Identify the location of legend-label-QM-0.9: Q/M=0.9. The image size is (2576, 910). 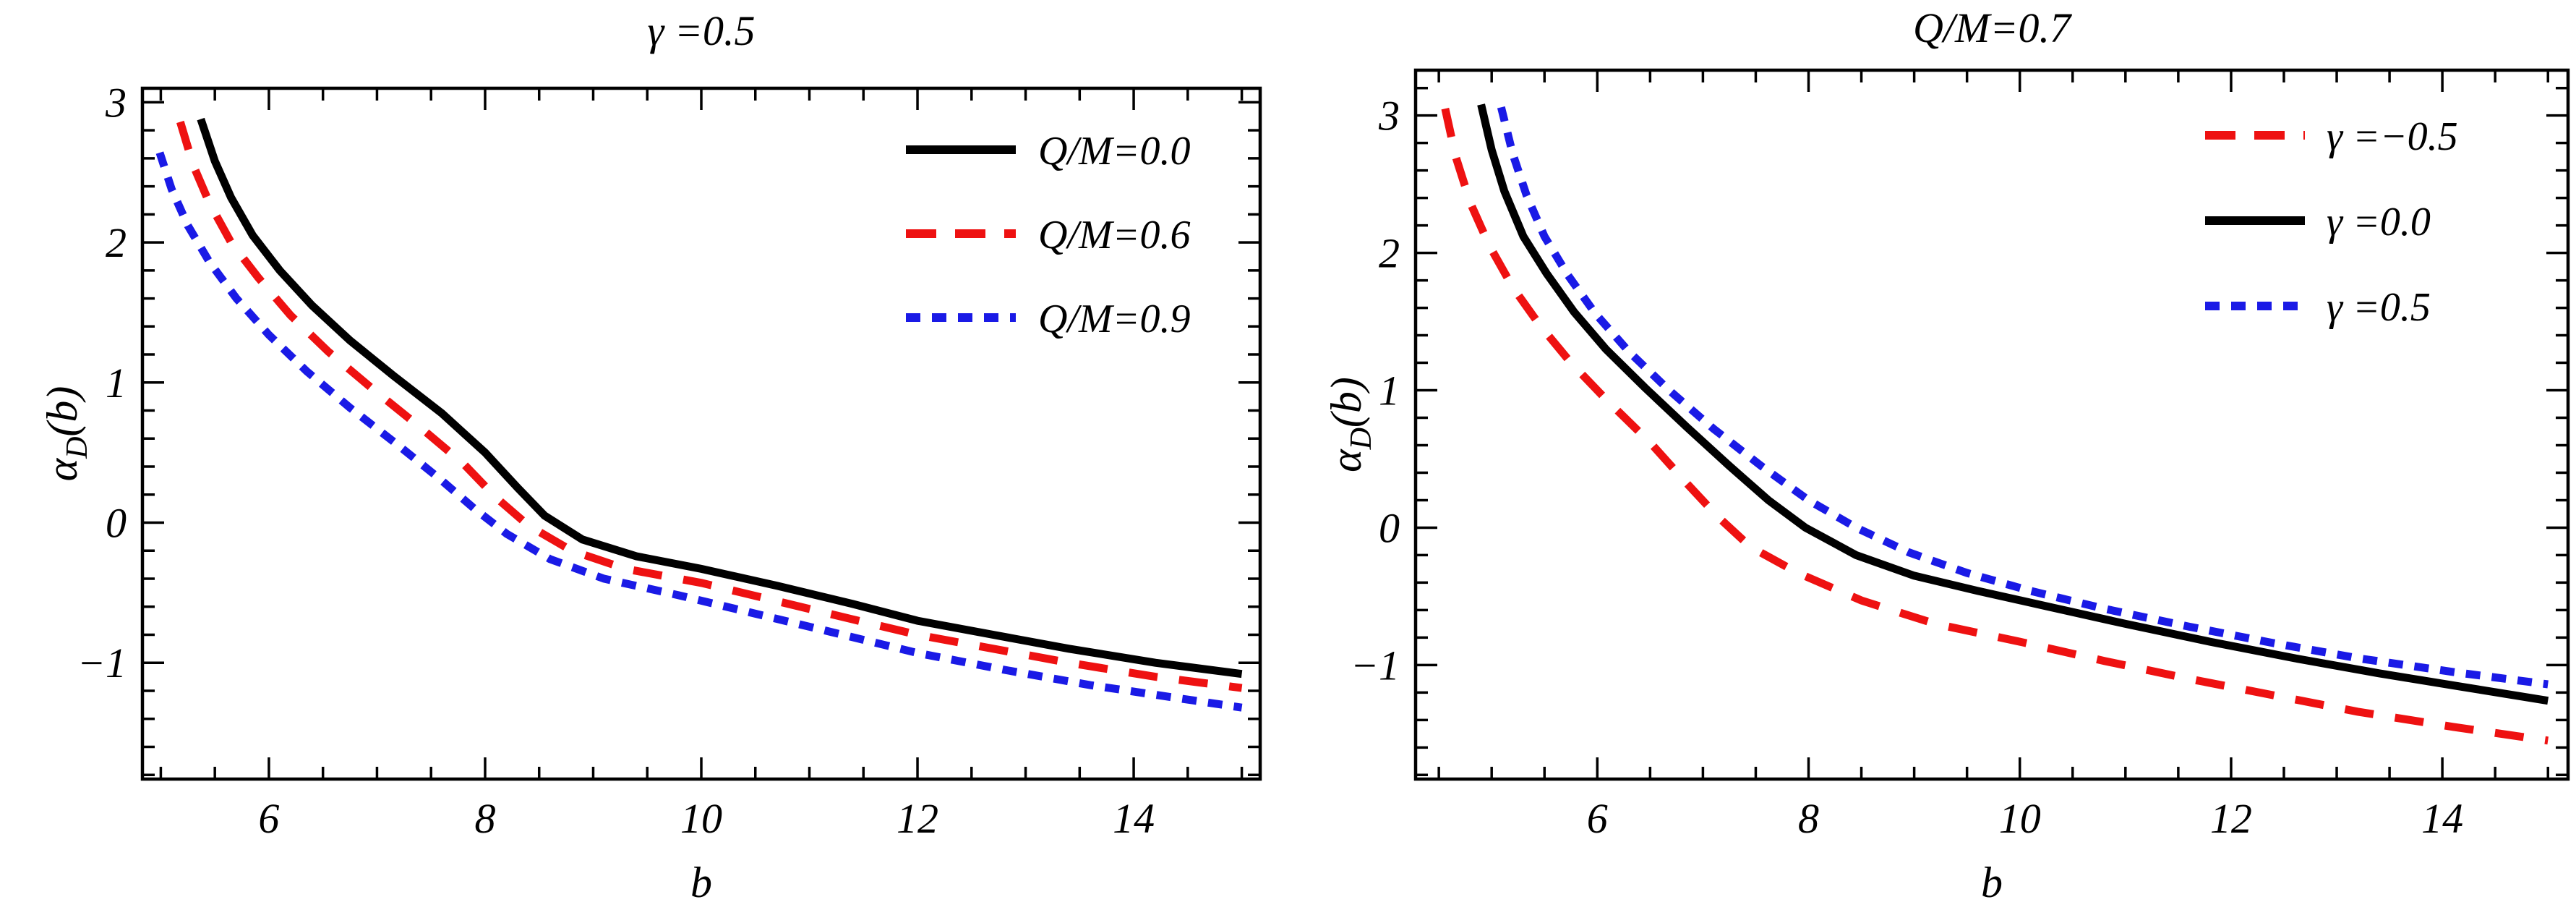
(1114, 319).